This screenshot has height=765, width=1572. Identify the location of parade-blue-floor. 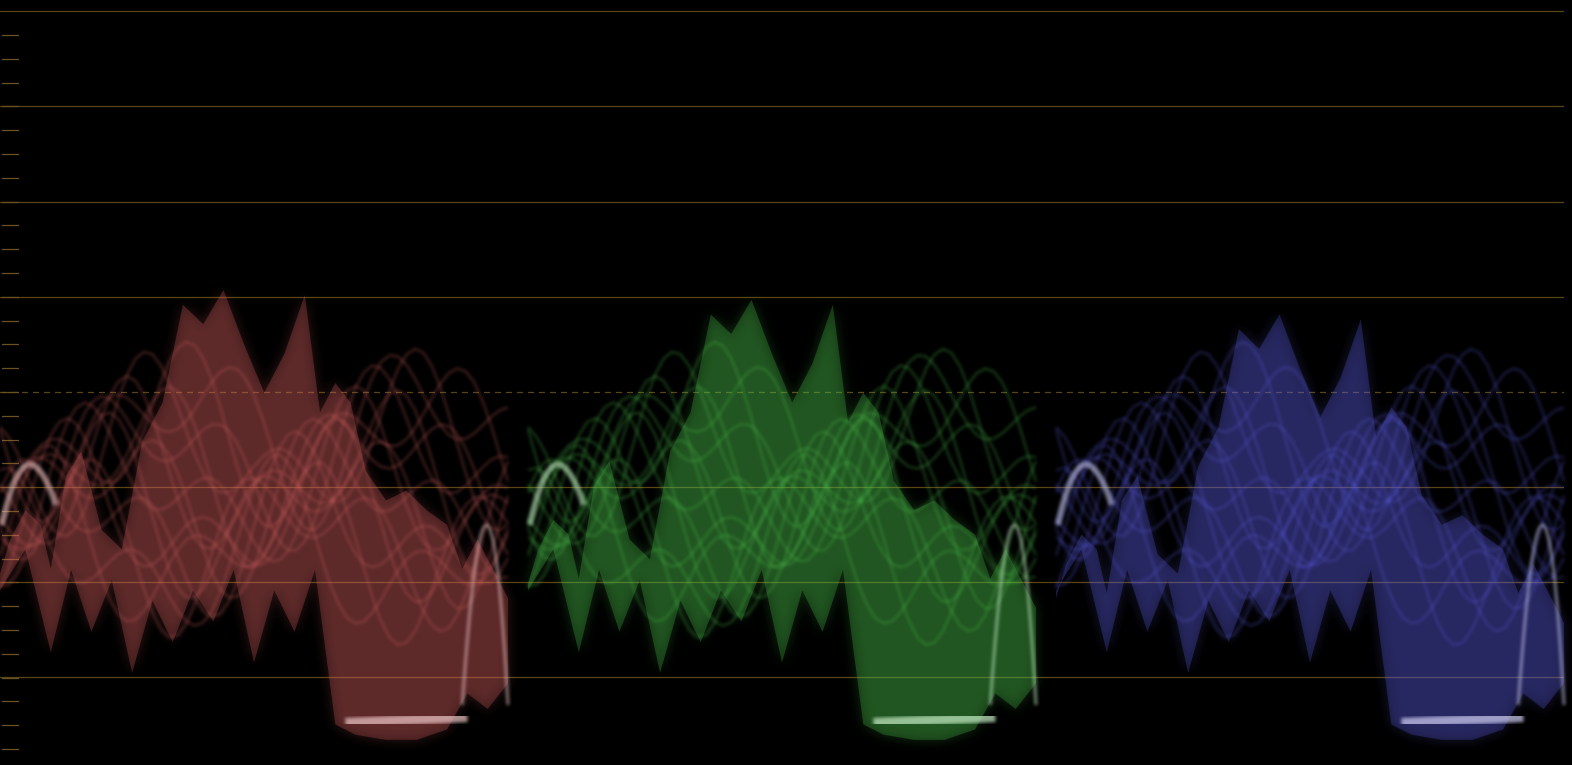
(1462, 720).